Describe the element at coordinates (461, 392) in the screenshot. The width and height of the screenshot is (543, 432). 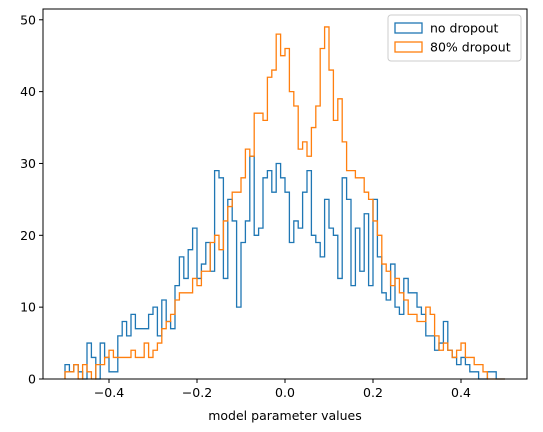
I see `x-tick-label: 0.4` at that location.